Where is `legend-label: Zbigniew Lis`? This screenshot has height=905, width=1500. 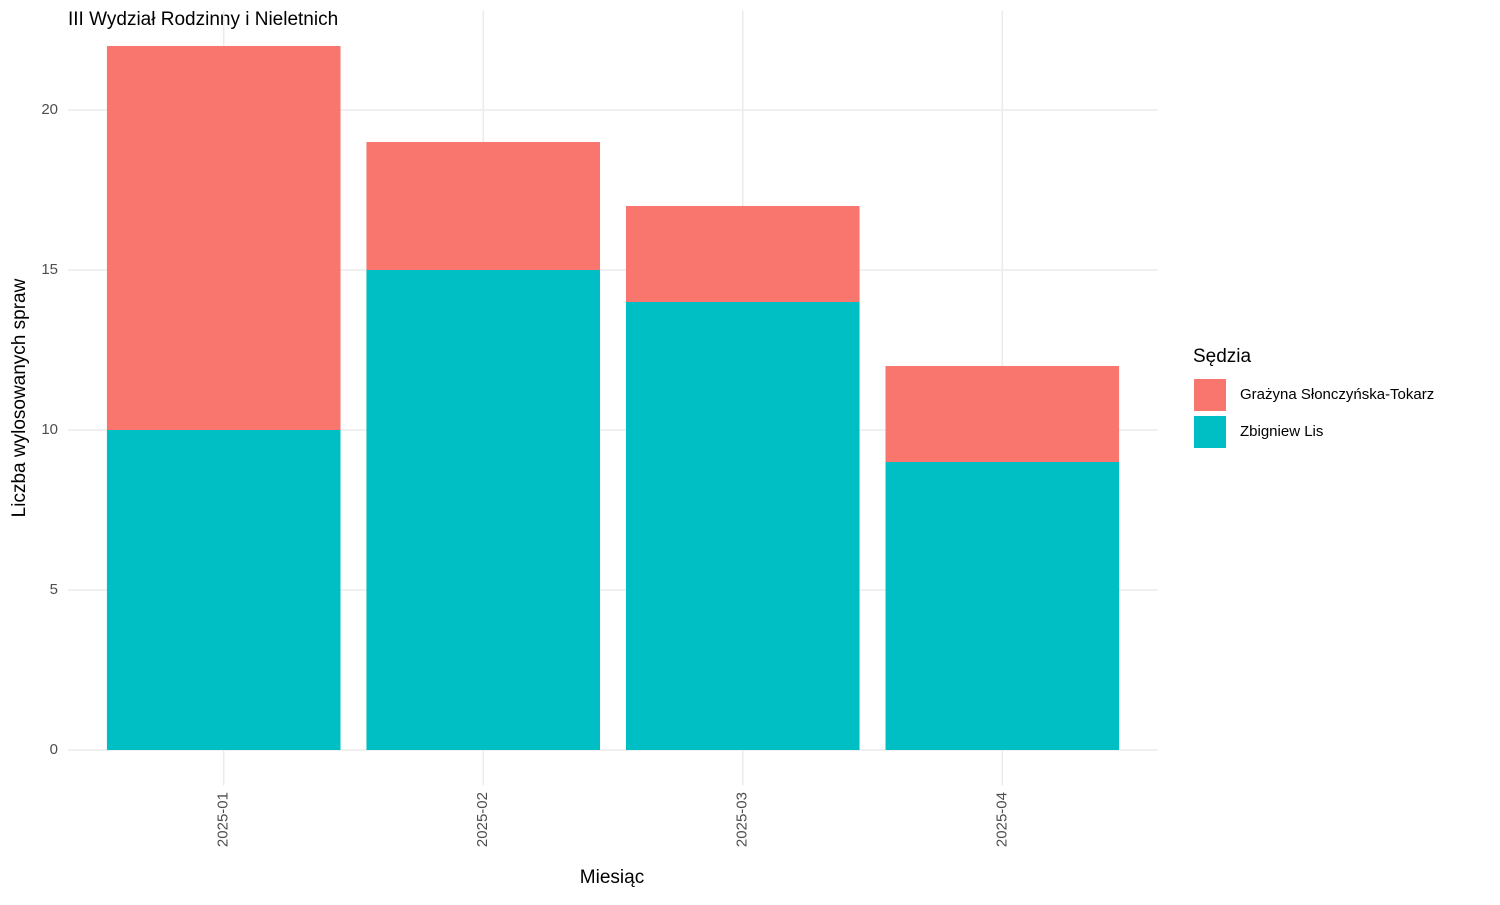 legend-label: Zbigniew Lis is located at coordinates (1281, 431).